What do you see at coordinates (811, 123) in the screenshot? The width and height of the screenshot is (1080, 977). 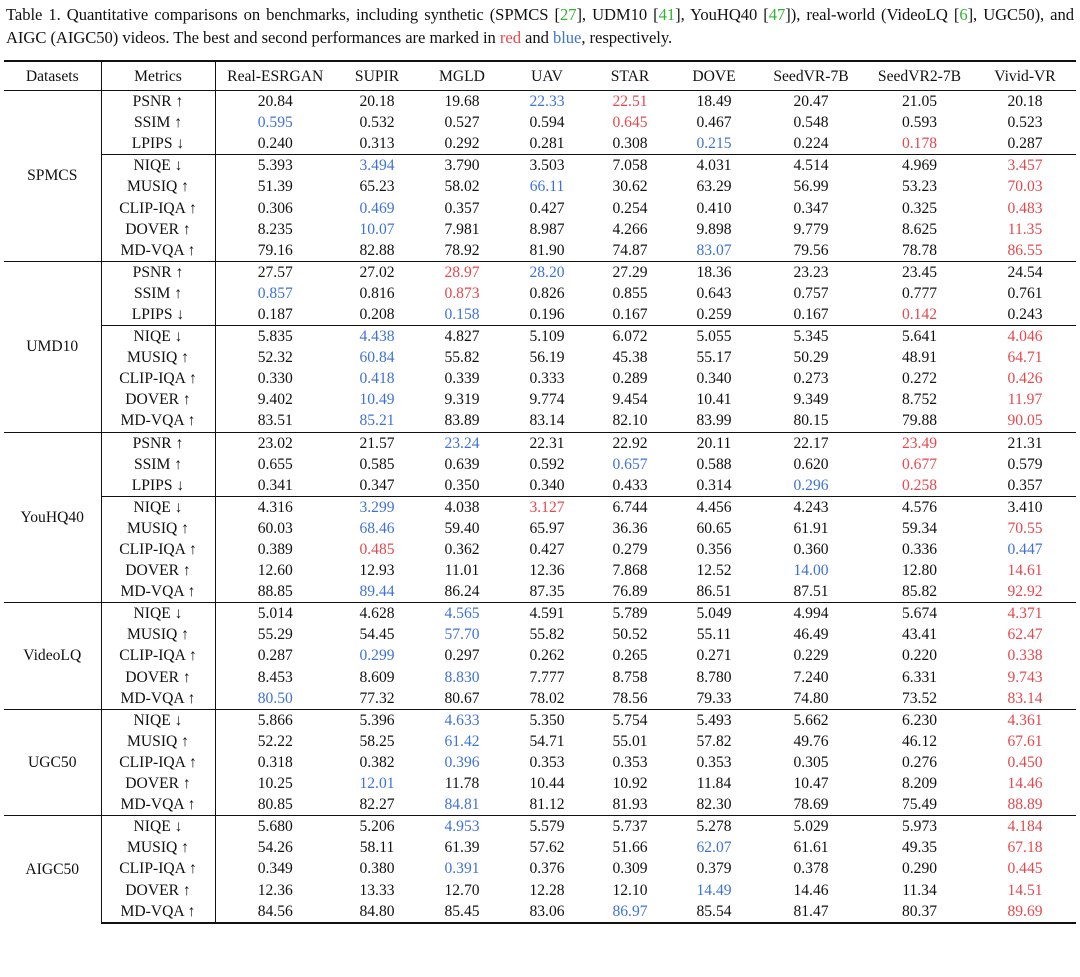 I see `value-cell: 0.548` at bounding box center [811, 123].